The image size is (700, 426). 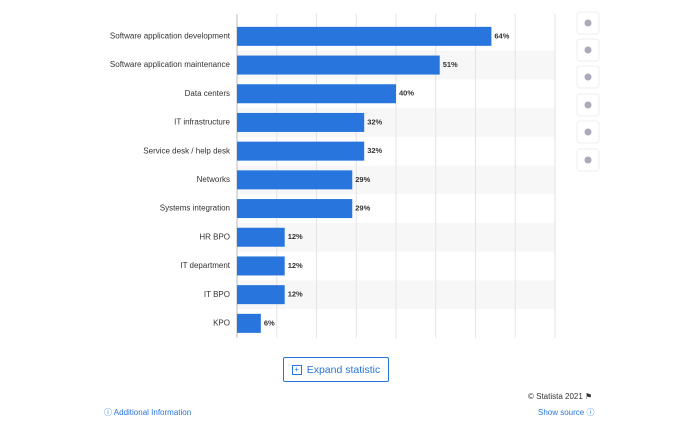 I want to click on show-source-text: Show source, so click(x=561, y=412).